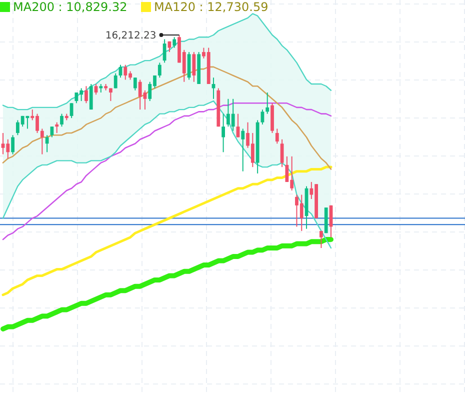 The width and height of the screenshot is (465, 394). Describe the element at coordinates (130, 36) in the screenshot. I see `annotation: 16,212.23` at that location.